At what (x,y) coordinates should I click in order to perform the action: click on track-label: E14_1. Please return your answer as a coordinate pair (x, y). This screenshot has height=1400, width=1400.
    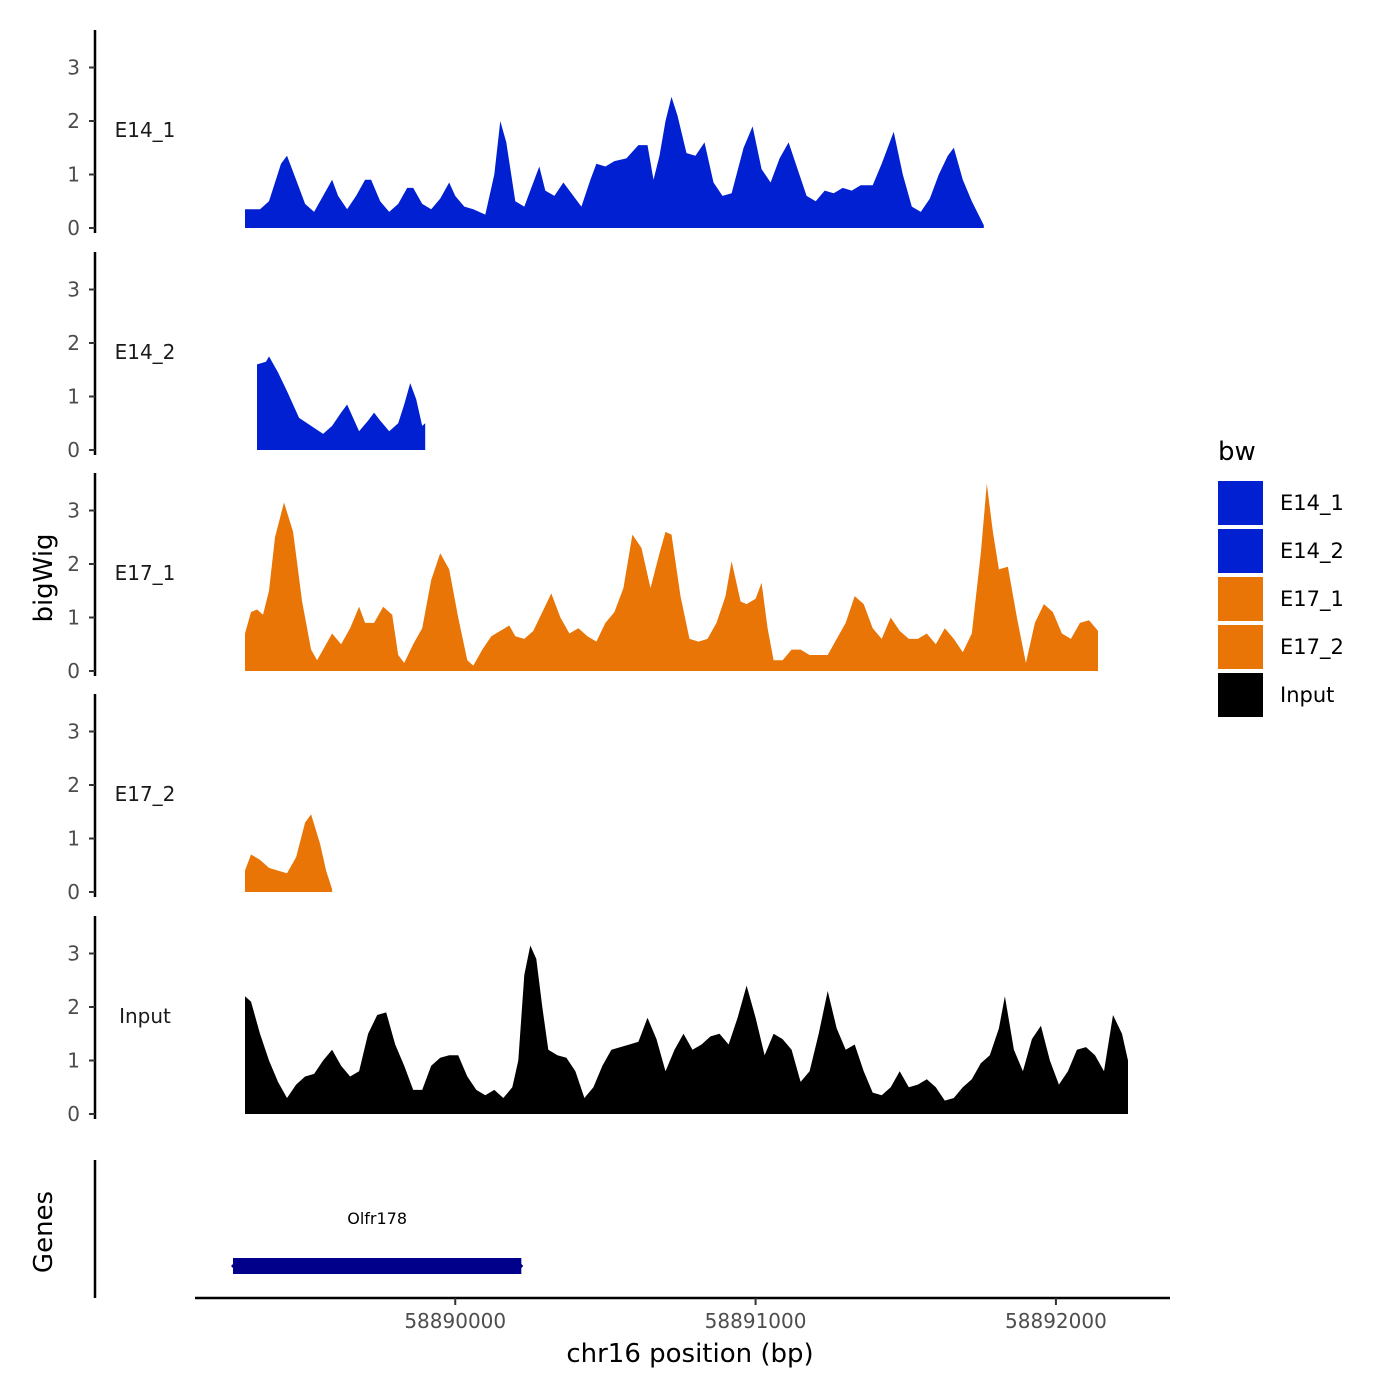
    Looking at the image, I should click on (145, 130).